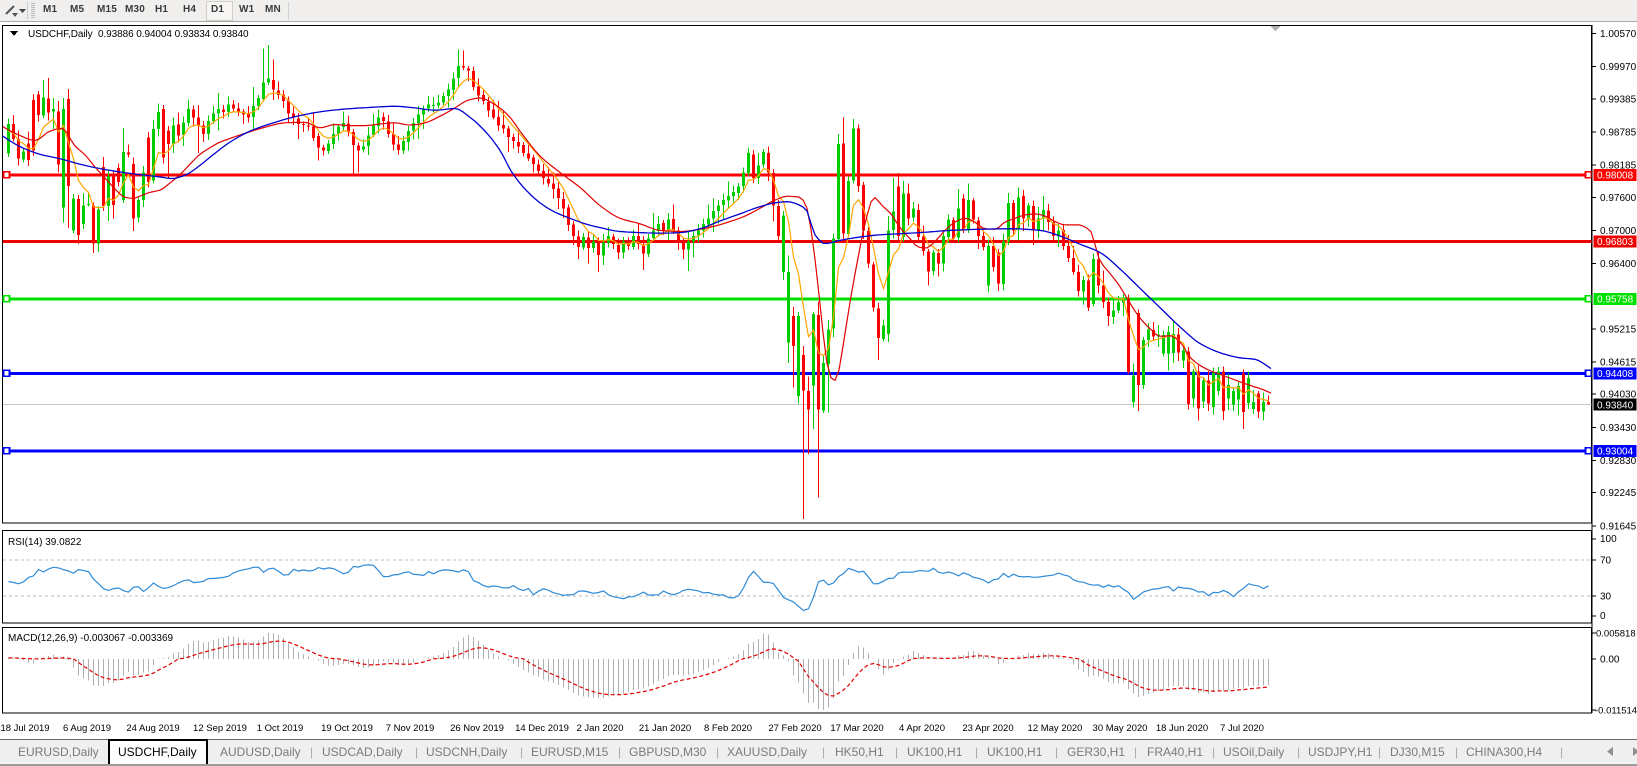  I want to click on svg-text: 0.95215, so click(1618, 329).